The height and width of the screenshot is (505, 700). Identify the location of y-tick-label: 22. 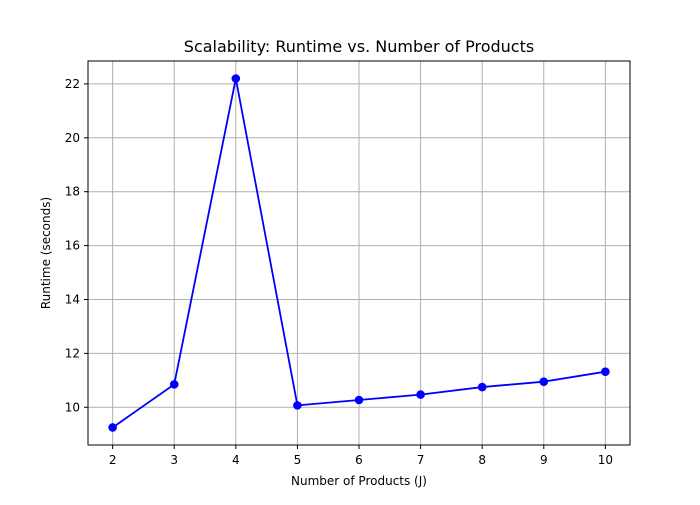
(72, 84).